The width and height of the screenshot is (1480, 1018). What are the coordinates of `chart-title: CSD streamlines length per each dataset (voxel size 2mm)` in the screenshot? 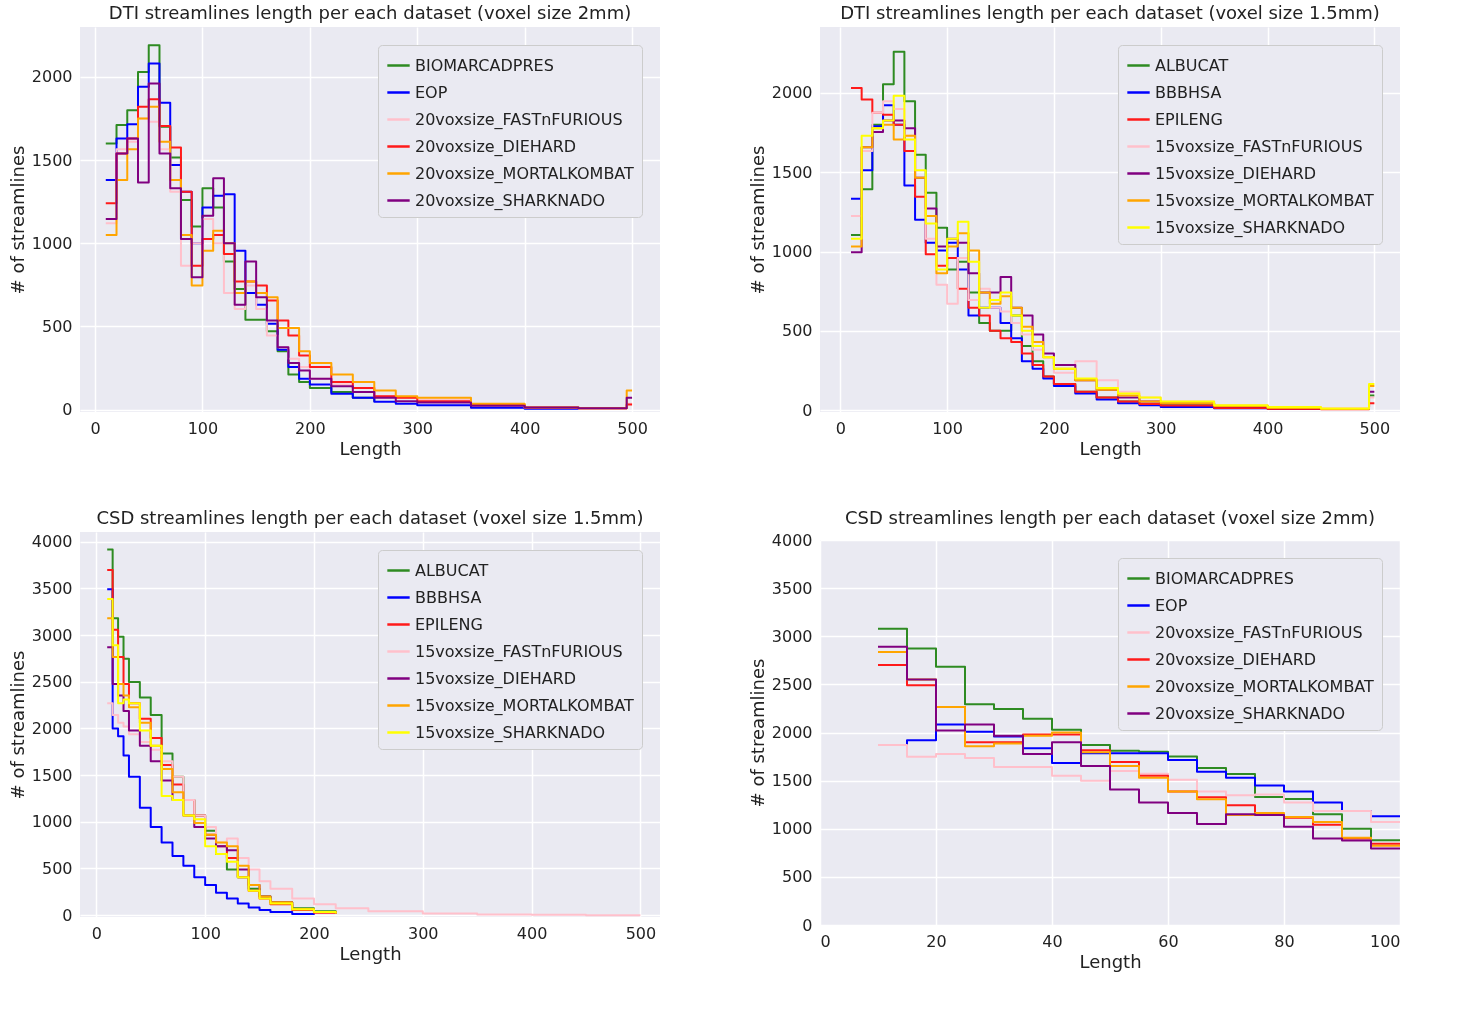 It's located at (1110, 517).